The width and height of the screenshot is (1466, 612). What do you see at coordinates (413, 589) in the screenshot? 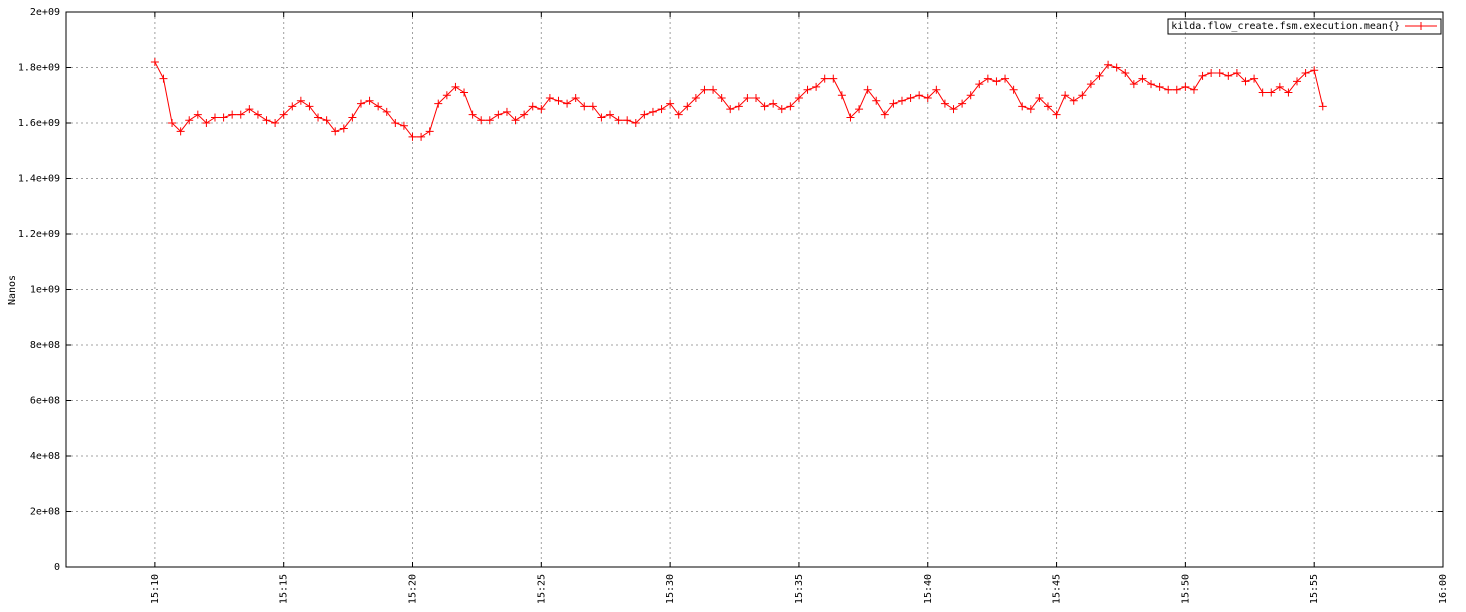
I see `x-tick-label: 15:20` at bounding box center [413, 589].